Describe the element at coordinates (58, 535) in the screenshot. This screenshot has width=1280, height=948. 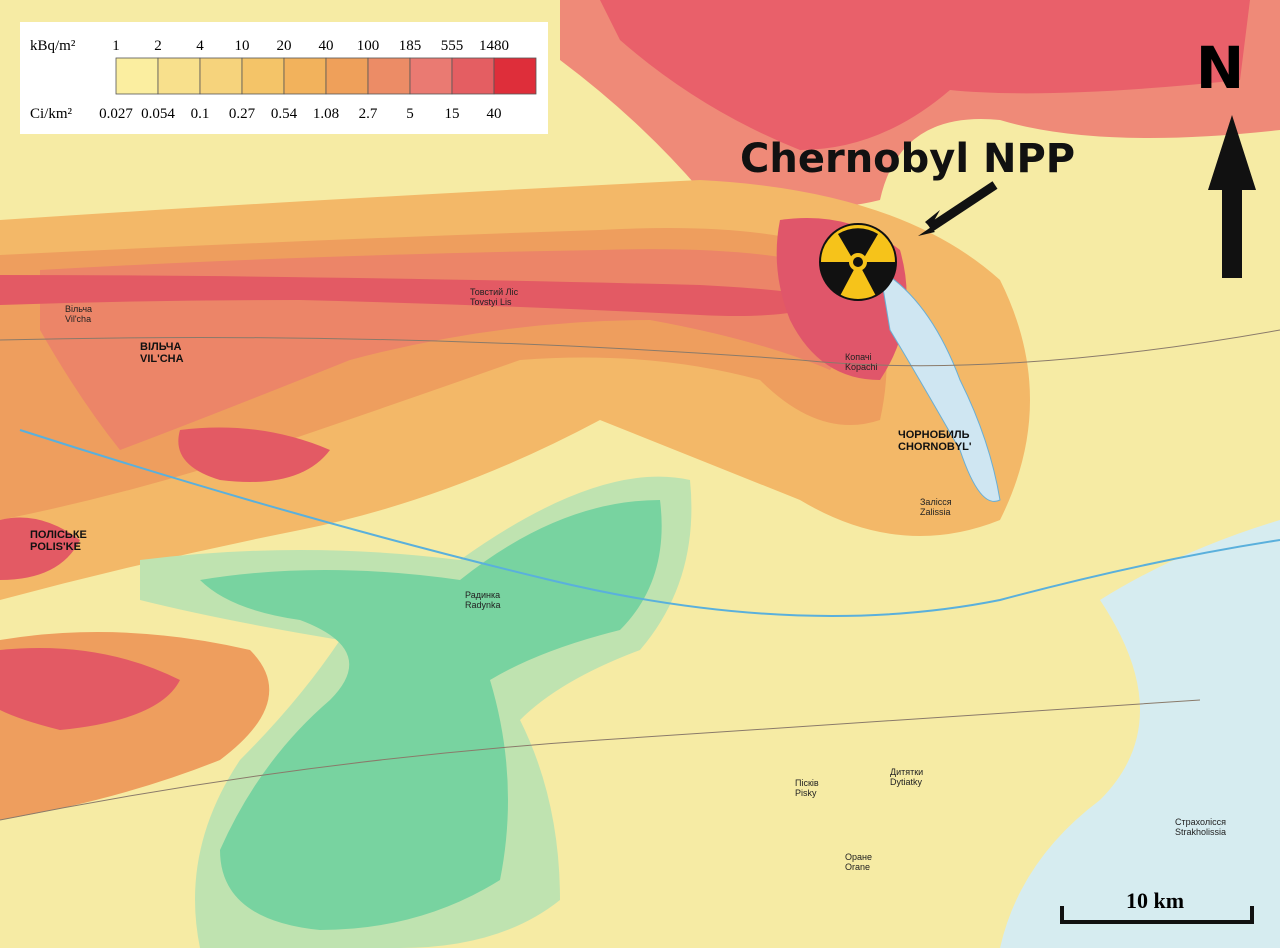
I see `place-ua: ПОЛІСЬКЕ` at that location.